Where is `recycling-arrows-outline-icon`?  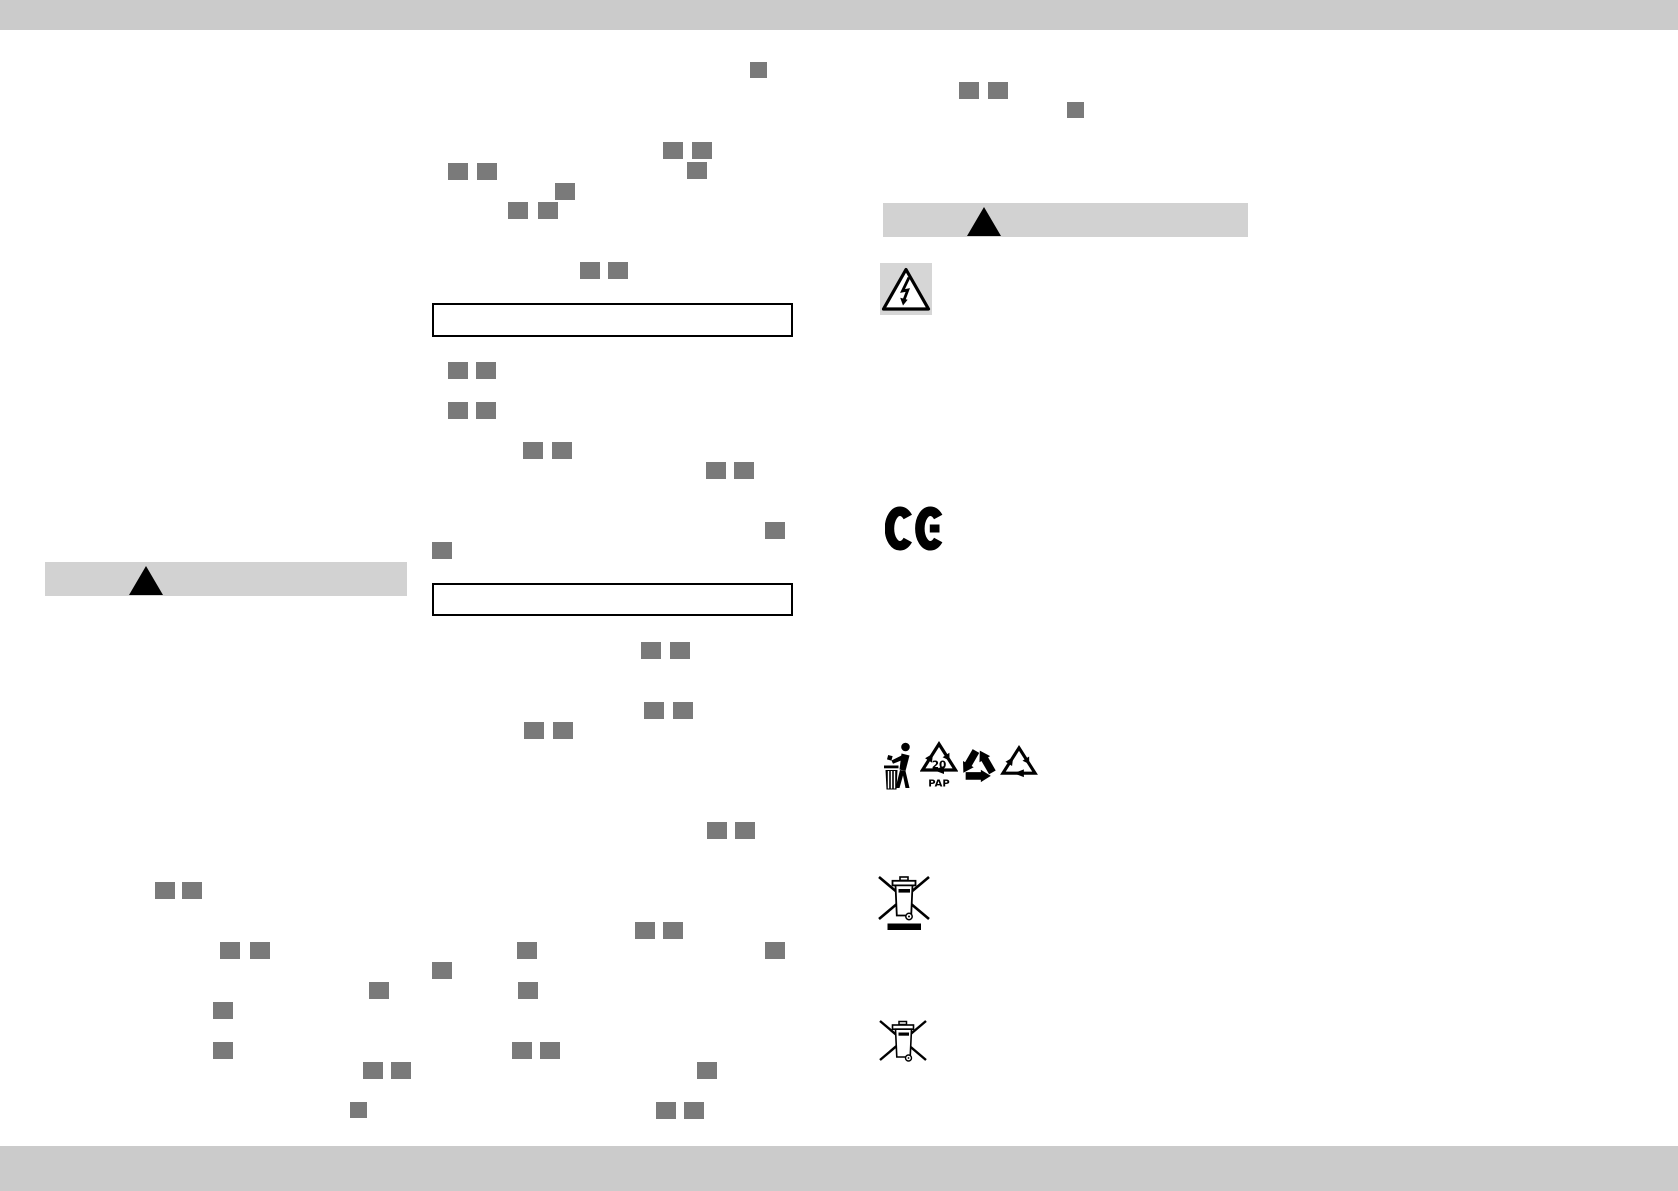 recycling-arrows-outline-icon is located at coordinates (1019, 762).